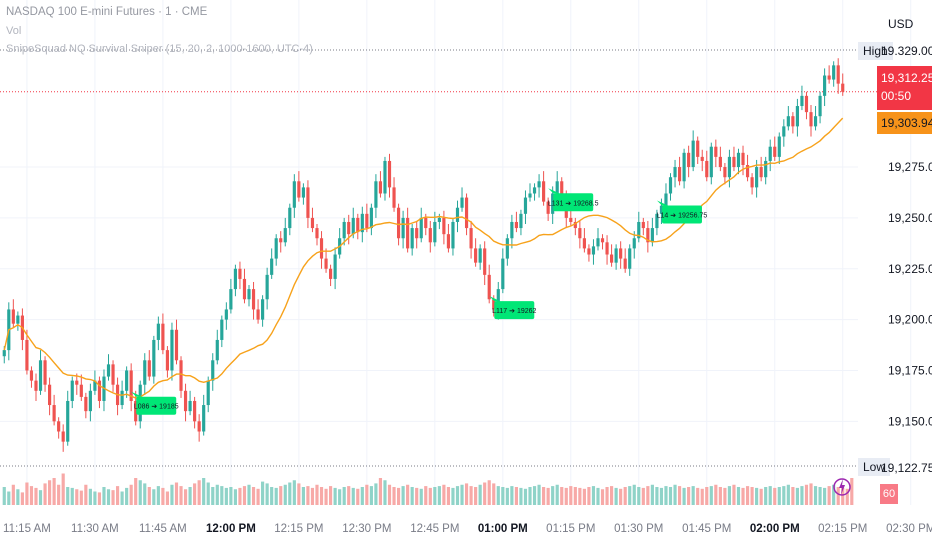 The height and width of the screenshot is (550, 932). Describe the element at coordinates (874, 467) in the screenshot. I see `low-tag: Low` at that location.